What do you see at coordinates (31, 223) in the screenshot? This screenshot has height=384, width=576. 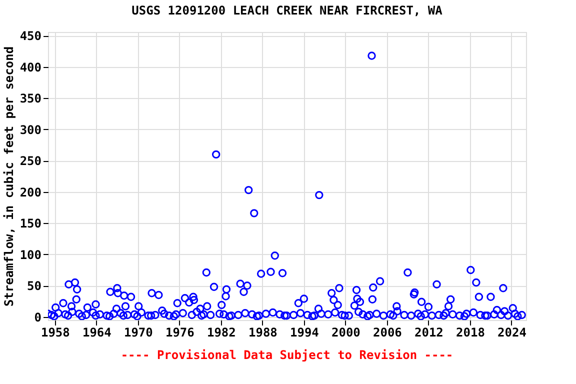 I see `y-tick-label: 150` at bounding box center [31, 223].